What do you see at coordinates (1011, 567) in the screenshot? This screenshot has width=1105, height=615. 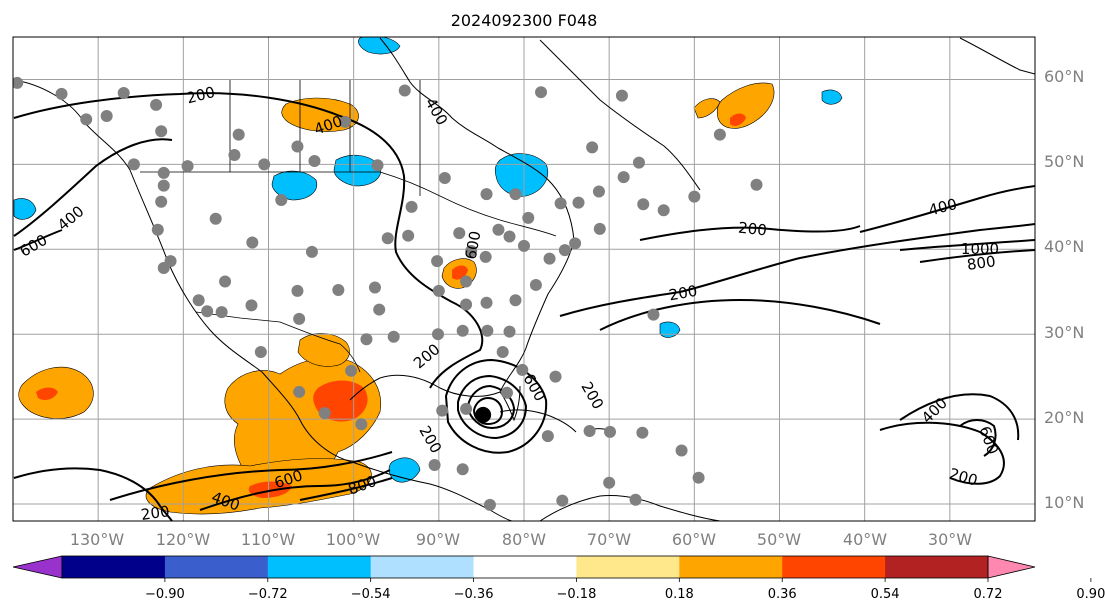 I see `colorbar-extend-high` at bounding box center [1011, 567].